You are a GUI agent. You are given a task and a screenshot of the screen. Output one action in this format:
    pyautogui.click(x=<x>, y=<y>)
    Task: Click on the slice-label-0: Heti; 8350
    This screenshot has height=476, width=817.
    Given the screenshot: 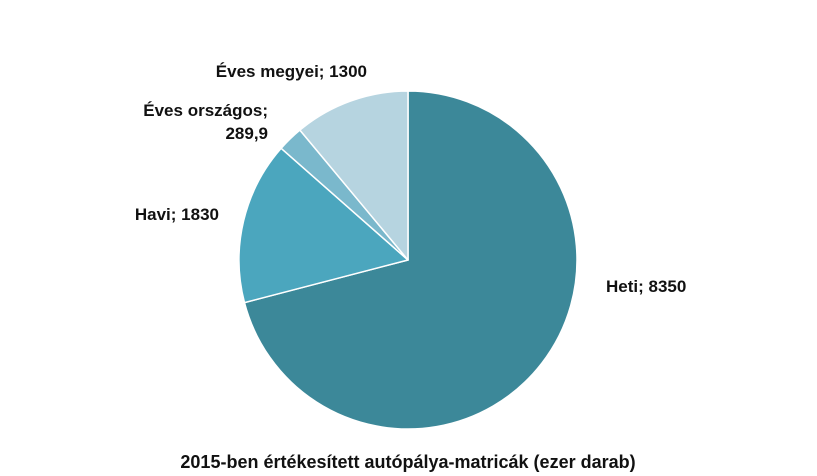 What is the action you would take?
    pyautogui.click(x=646, y=286)
    